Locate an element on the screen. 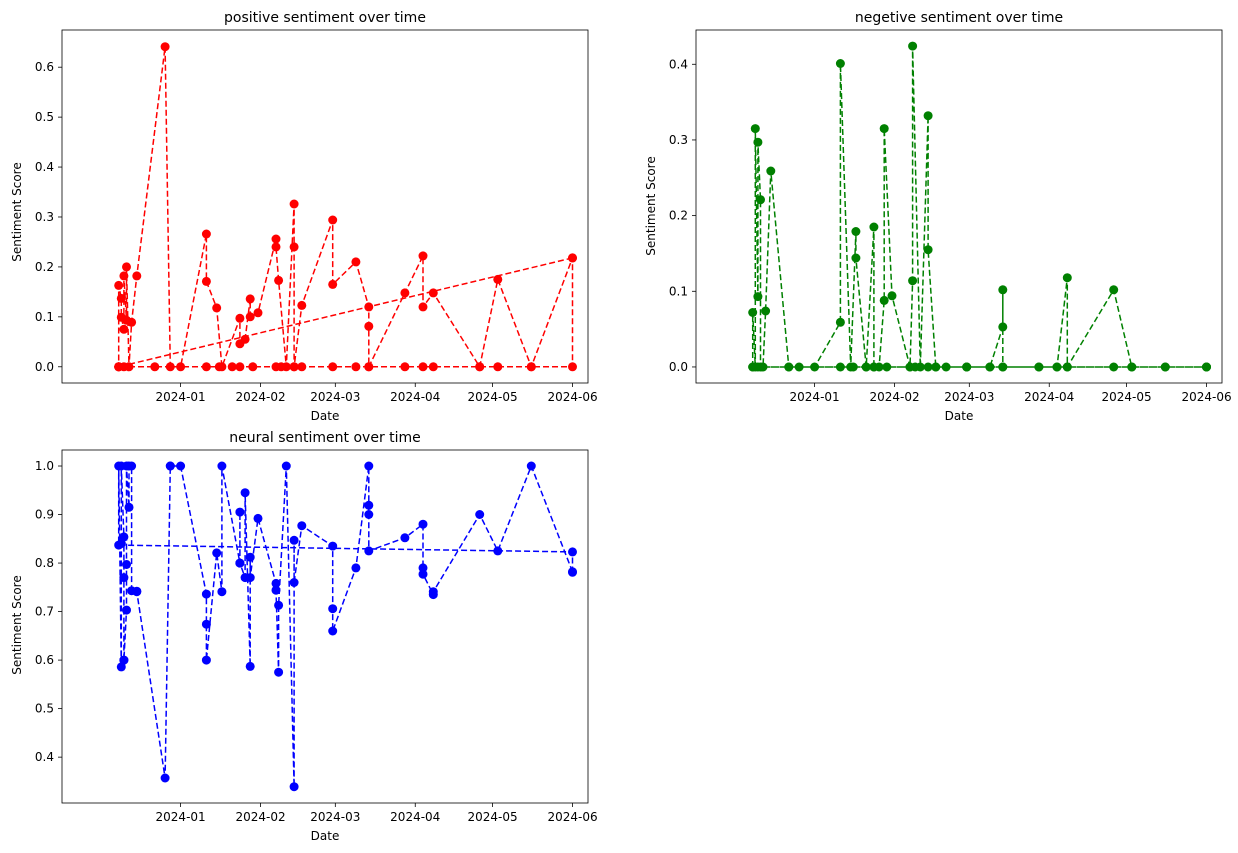 The height and width of the screenshot is (853, 1238). y-tick-label: 1.0 is located at coordinates (44, 466).